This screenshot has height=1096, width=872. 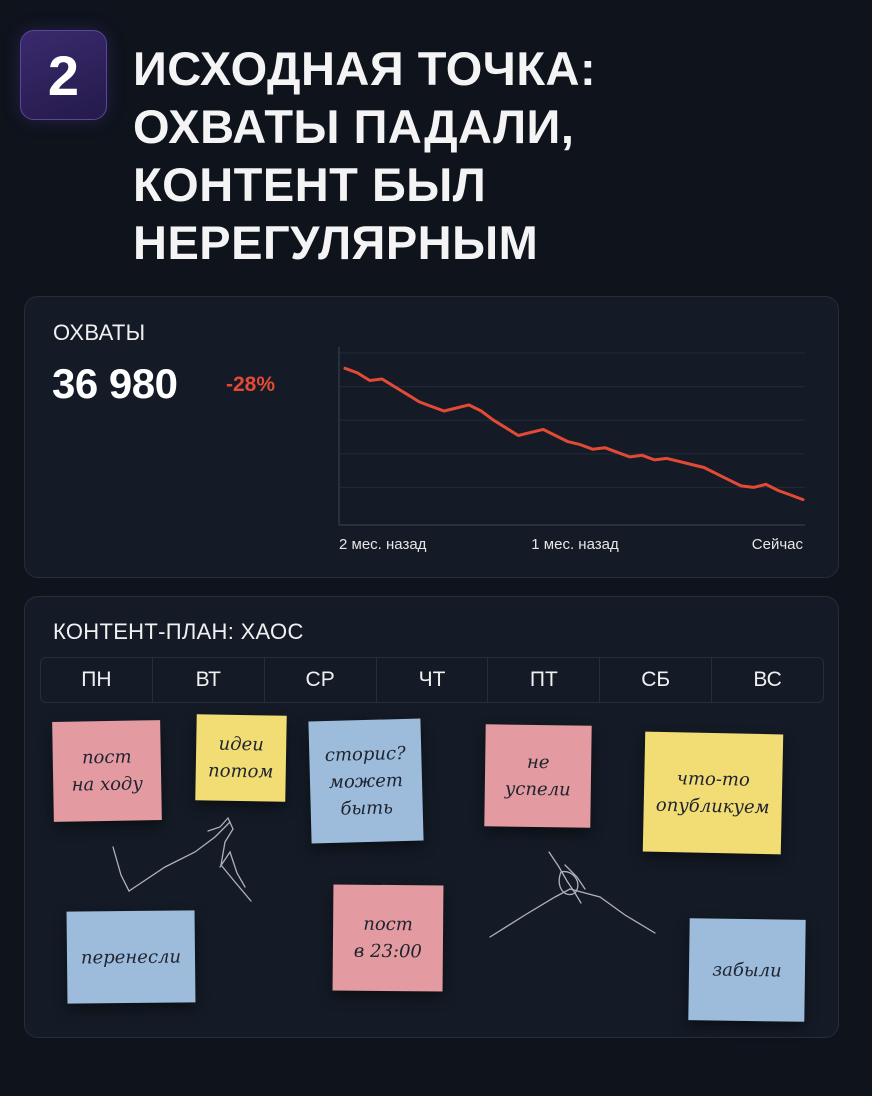 I want to click on sticky-note-rescheduled: перенесли, so click(x=131, y=957).